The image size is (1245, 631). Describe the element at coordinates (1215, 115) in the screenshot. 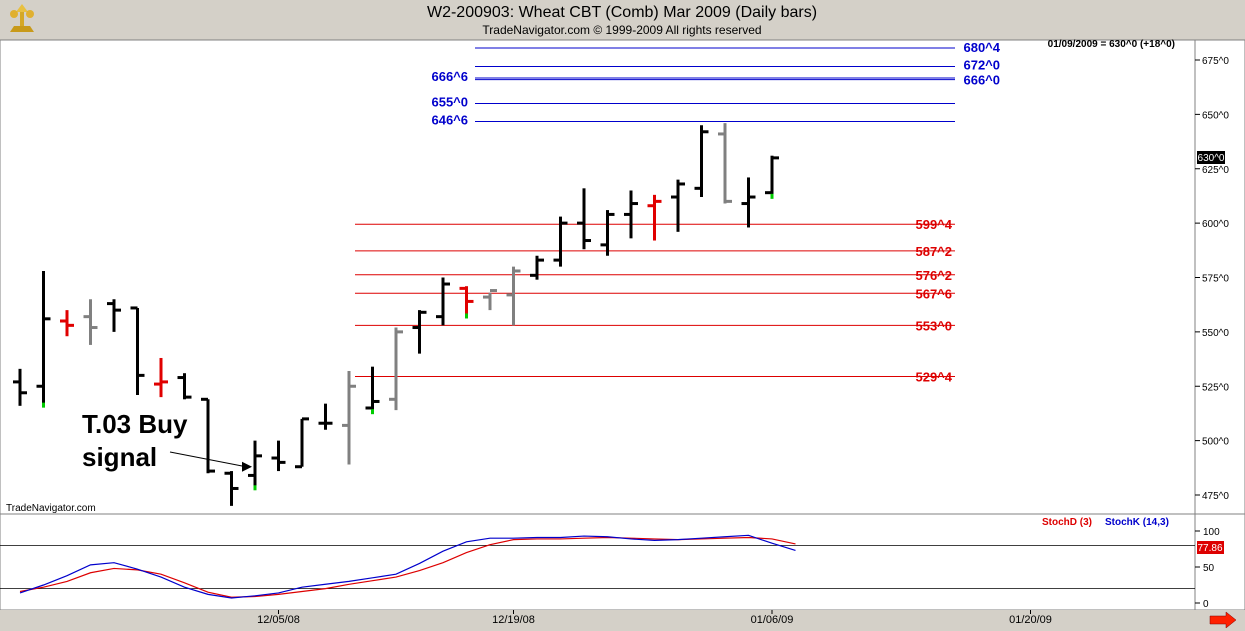

I see `price-tick-label: 650^0` at that location.